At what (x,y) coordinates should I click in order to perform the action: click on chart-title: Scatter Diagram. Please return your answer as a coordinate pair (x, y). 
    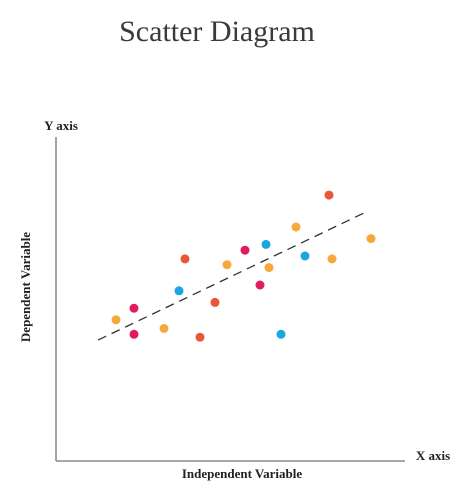
    Looking at the image, I should click on (217, 31).